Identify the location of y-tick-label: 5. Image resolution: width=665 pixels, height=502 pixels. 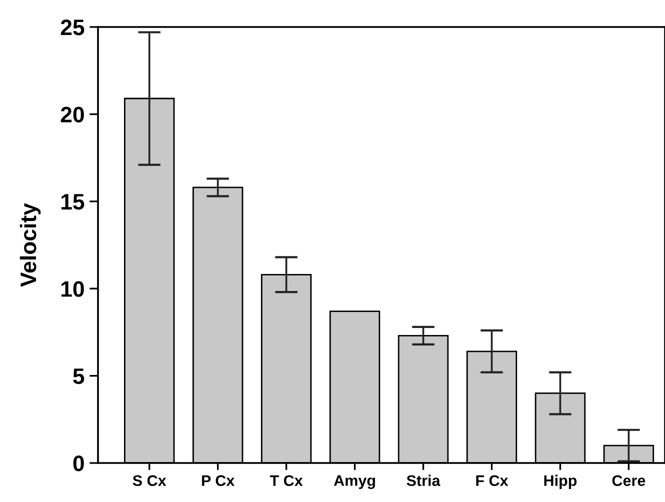
(78, 376).